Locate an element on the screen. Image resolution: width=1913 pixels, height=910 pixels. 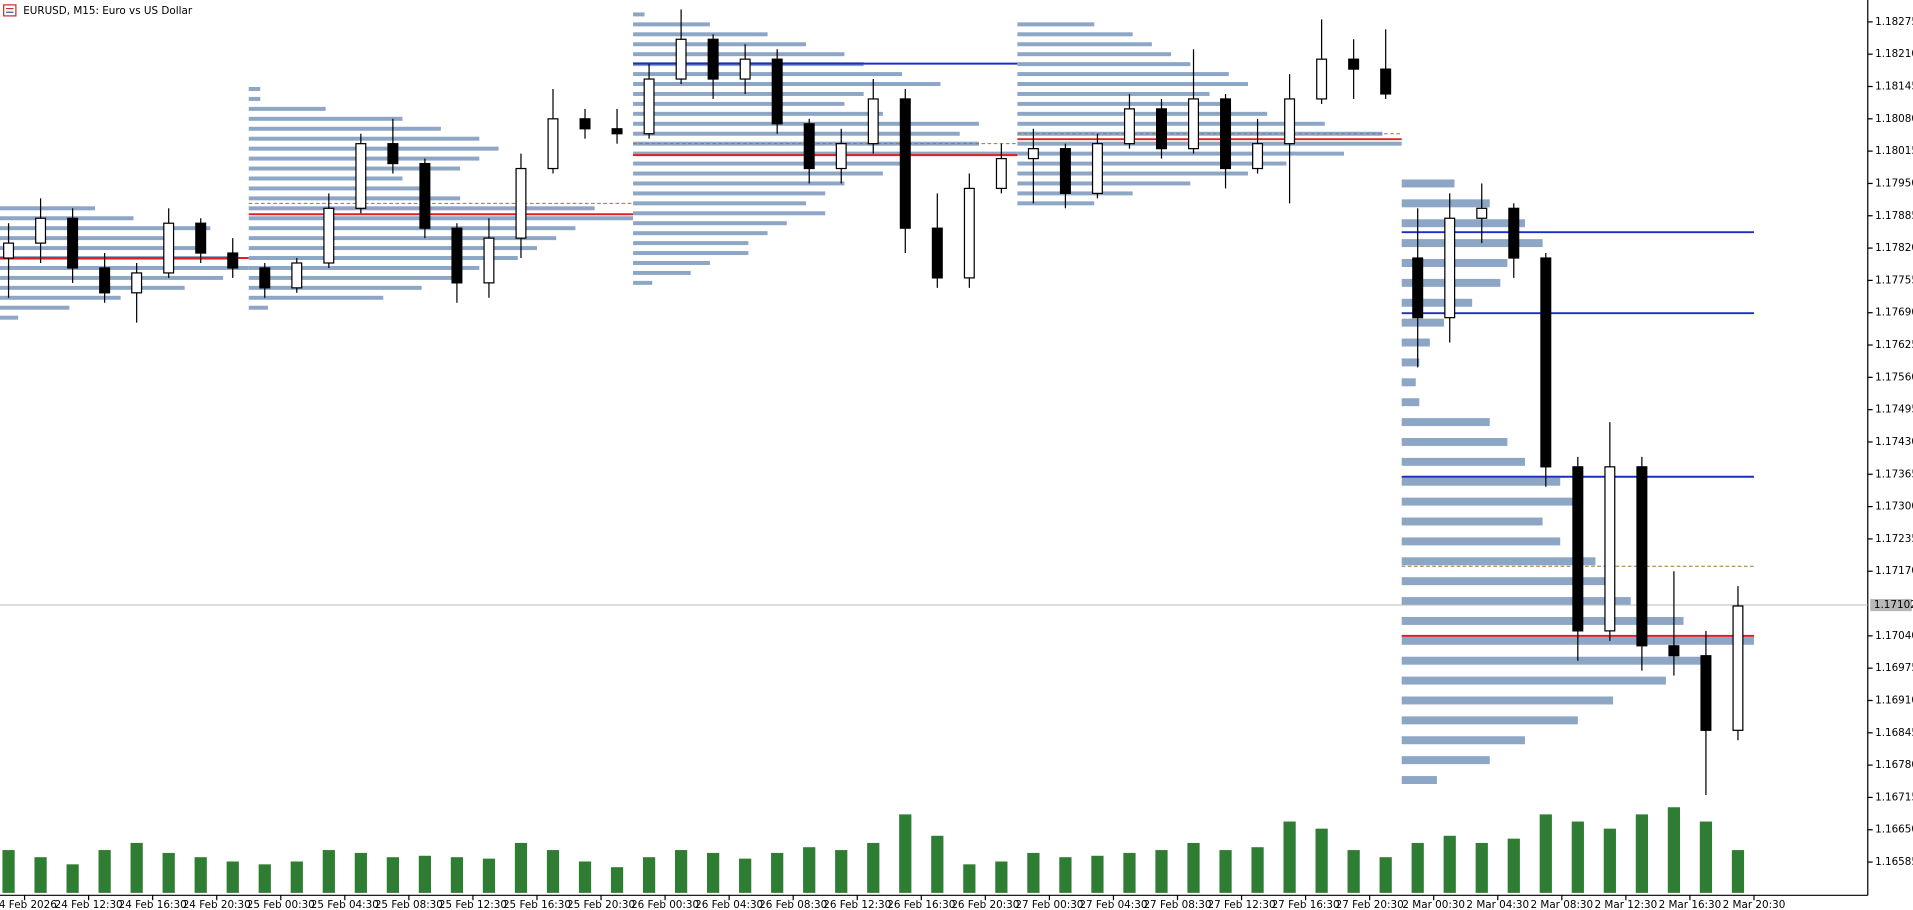
y-tick-label: 1.17235 is located at coordinates (1894, 539).